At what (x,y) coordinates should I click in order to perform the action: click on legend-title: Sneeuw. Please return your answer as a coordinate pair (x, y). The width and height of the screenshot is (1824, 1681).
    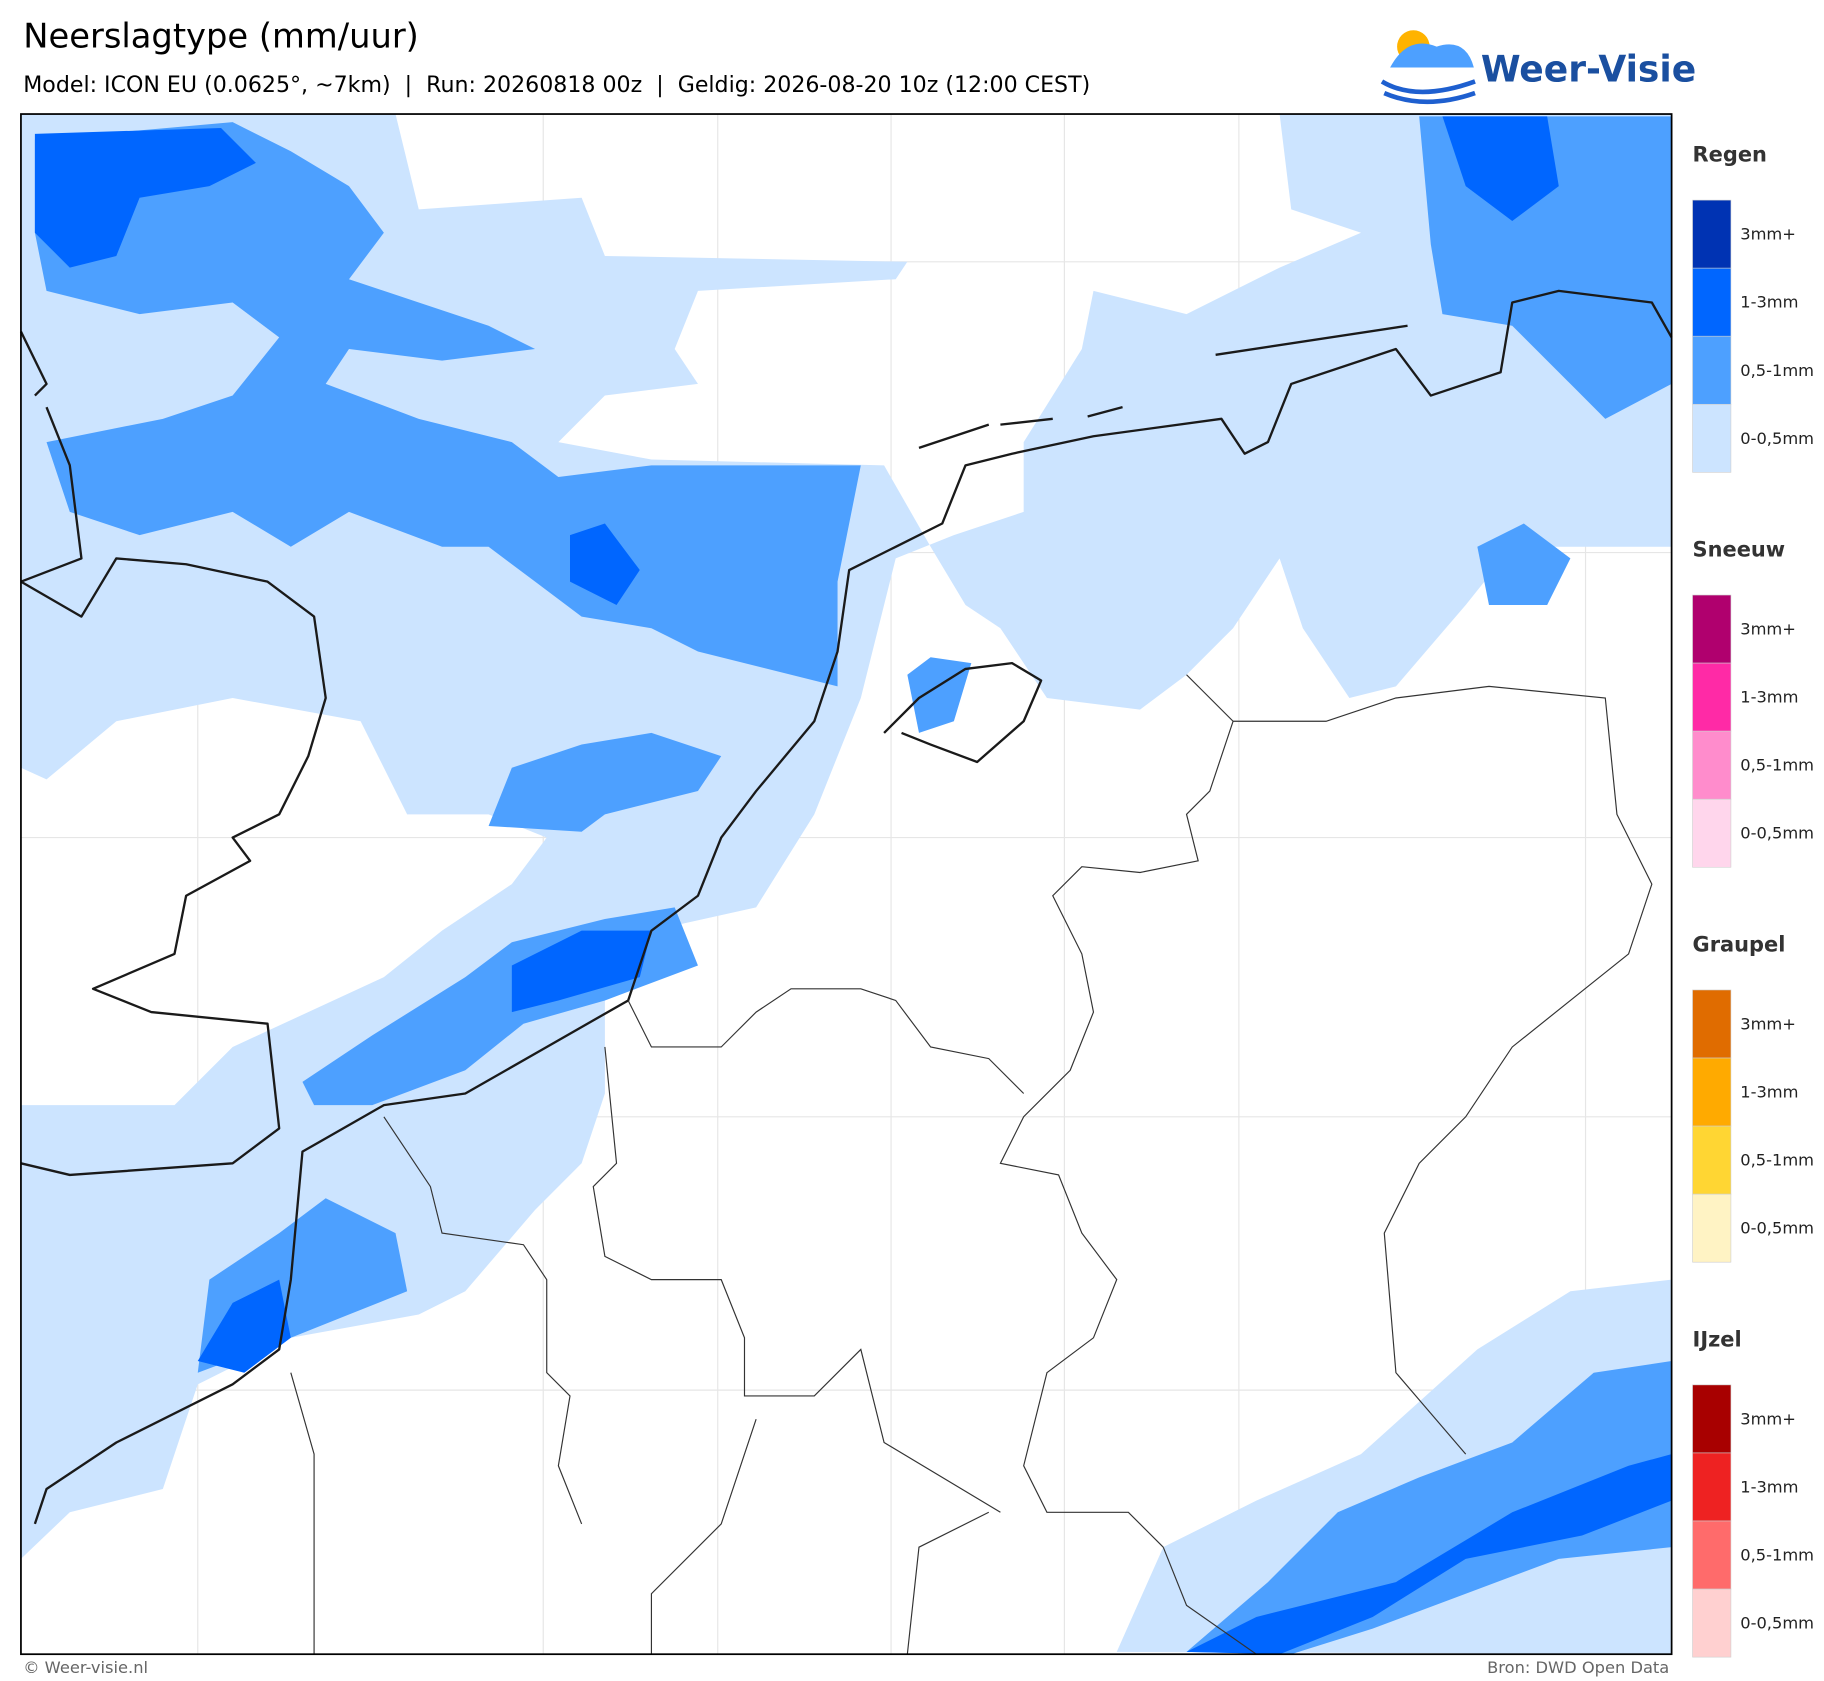
    Looking at the image, I should click on (1739, 550).